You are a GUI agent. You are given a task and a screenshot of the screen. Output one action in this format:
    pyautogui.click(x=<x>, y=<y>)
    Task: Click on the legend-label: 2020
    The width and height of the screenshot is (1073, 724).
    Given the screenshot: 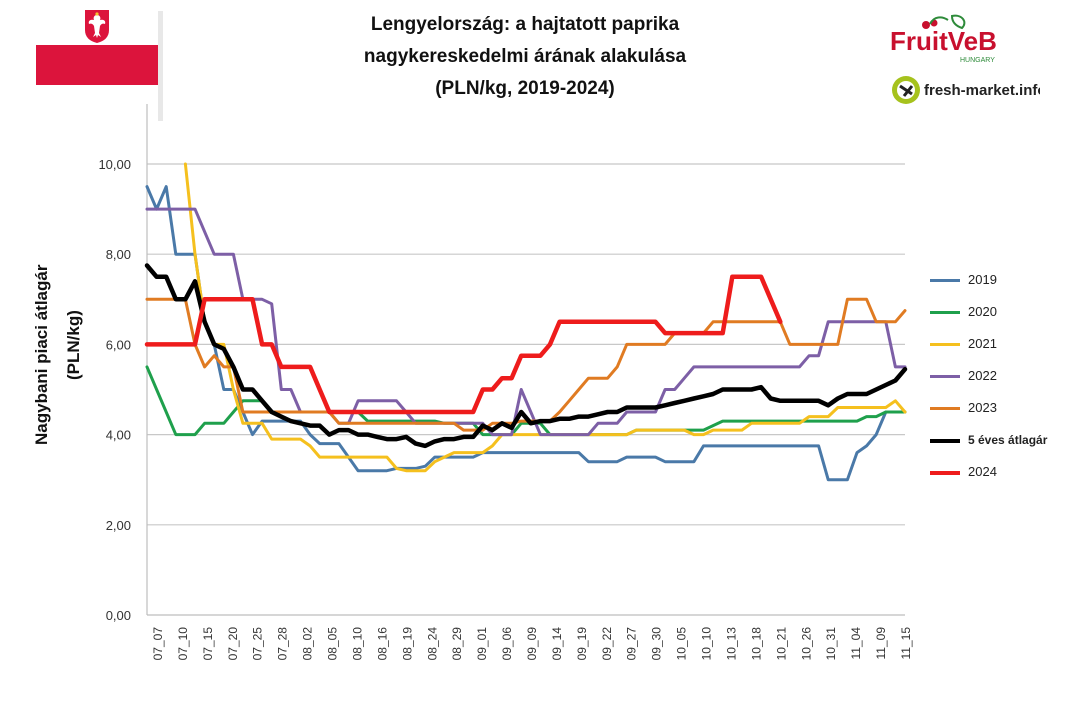 What is the action you would take?
    pyautogui.click(x=982, y=311)
    